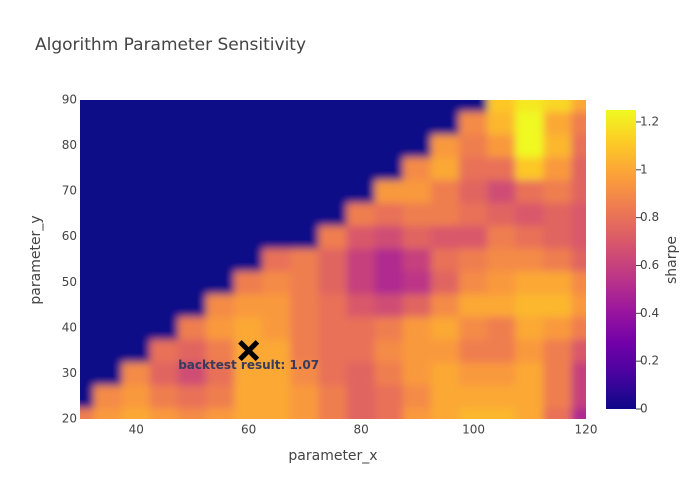  Describe the element at coordinates (69, 191) in the screenshot. I see `y-tick-label: 70` at that location.